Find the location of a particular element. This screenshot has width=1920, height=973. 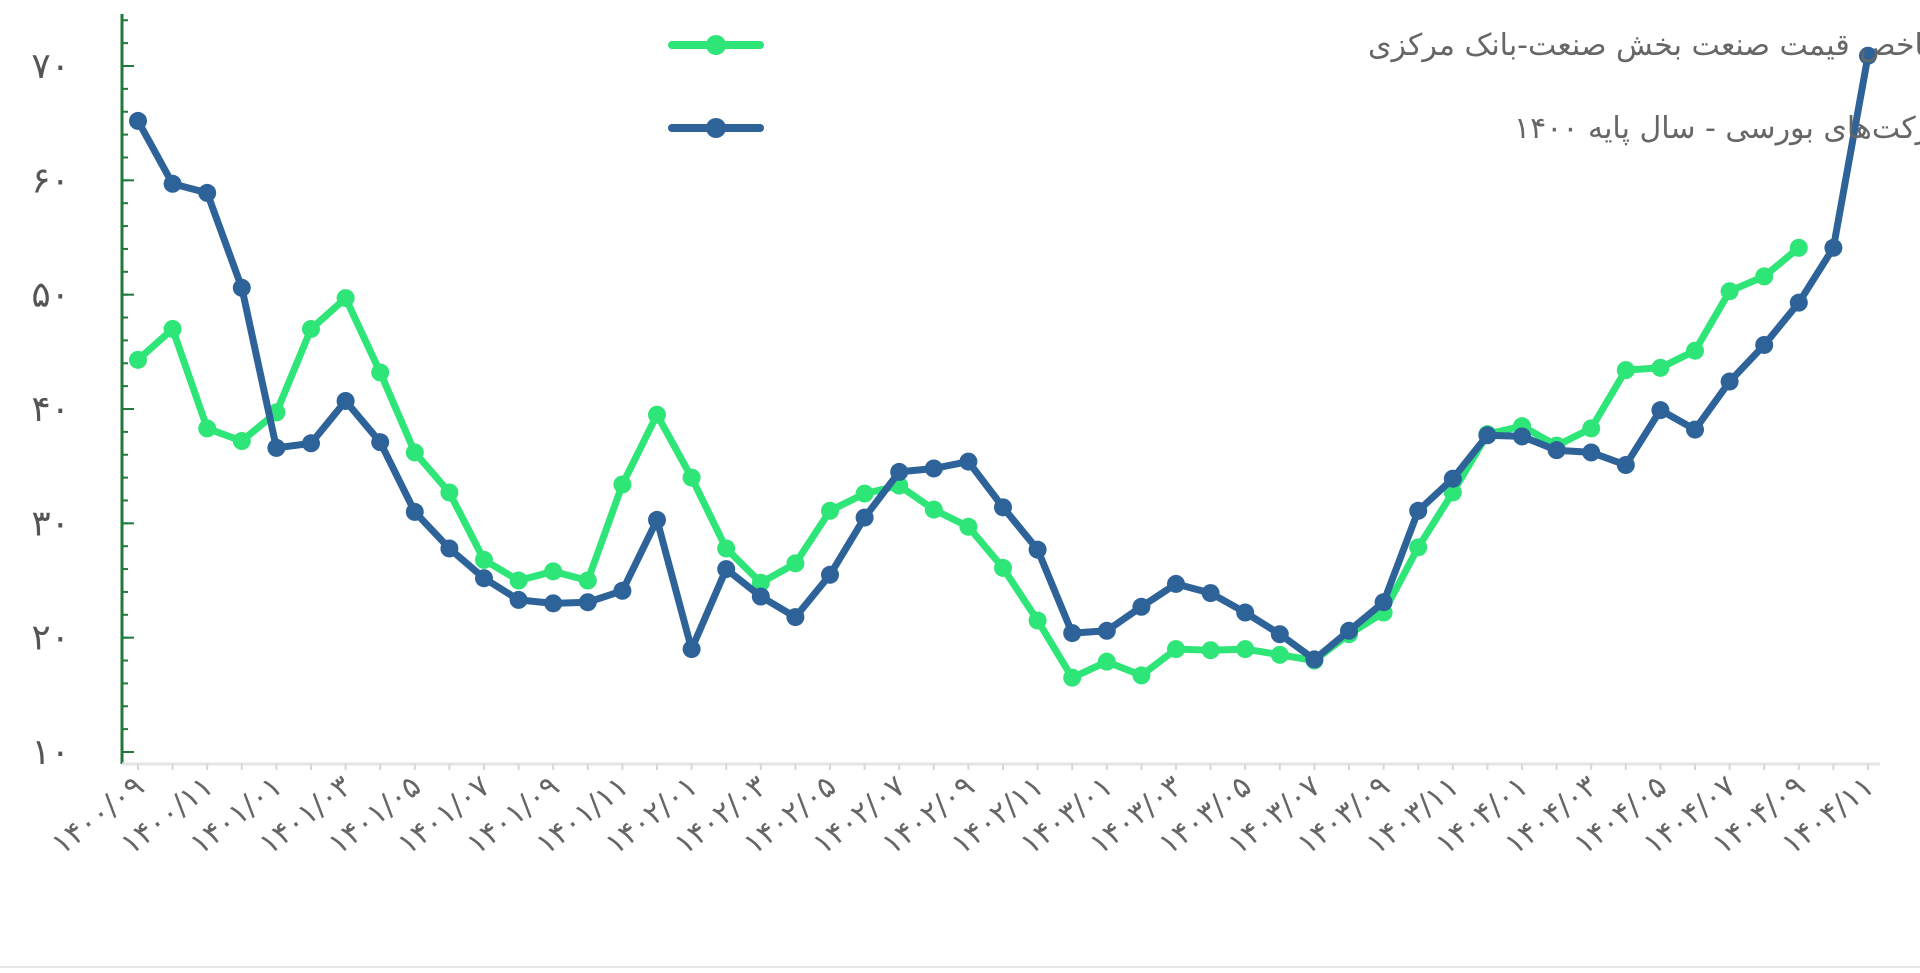

bottom-divider is located at coordinates (960, 967).